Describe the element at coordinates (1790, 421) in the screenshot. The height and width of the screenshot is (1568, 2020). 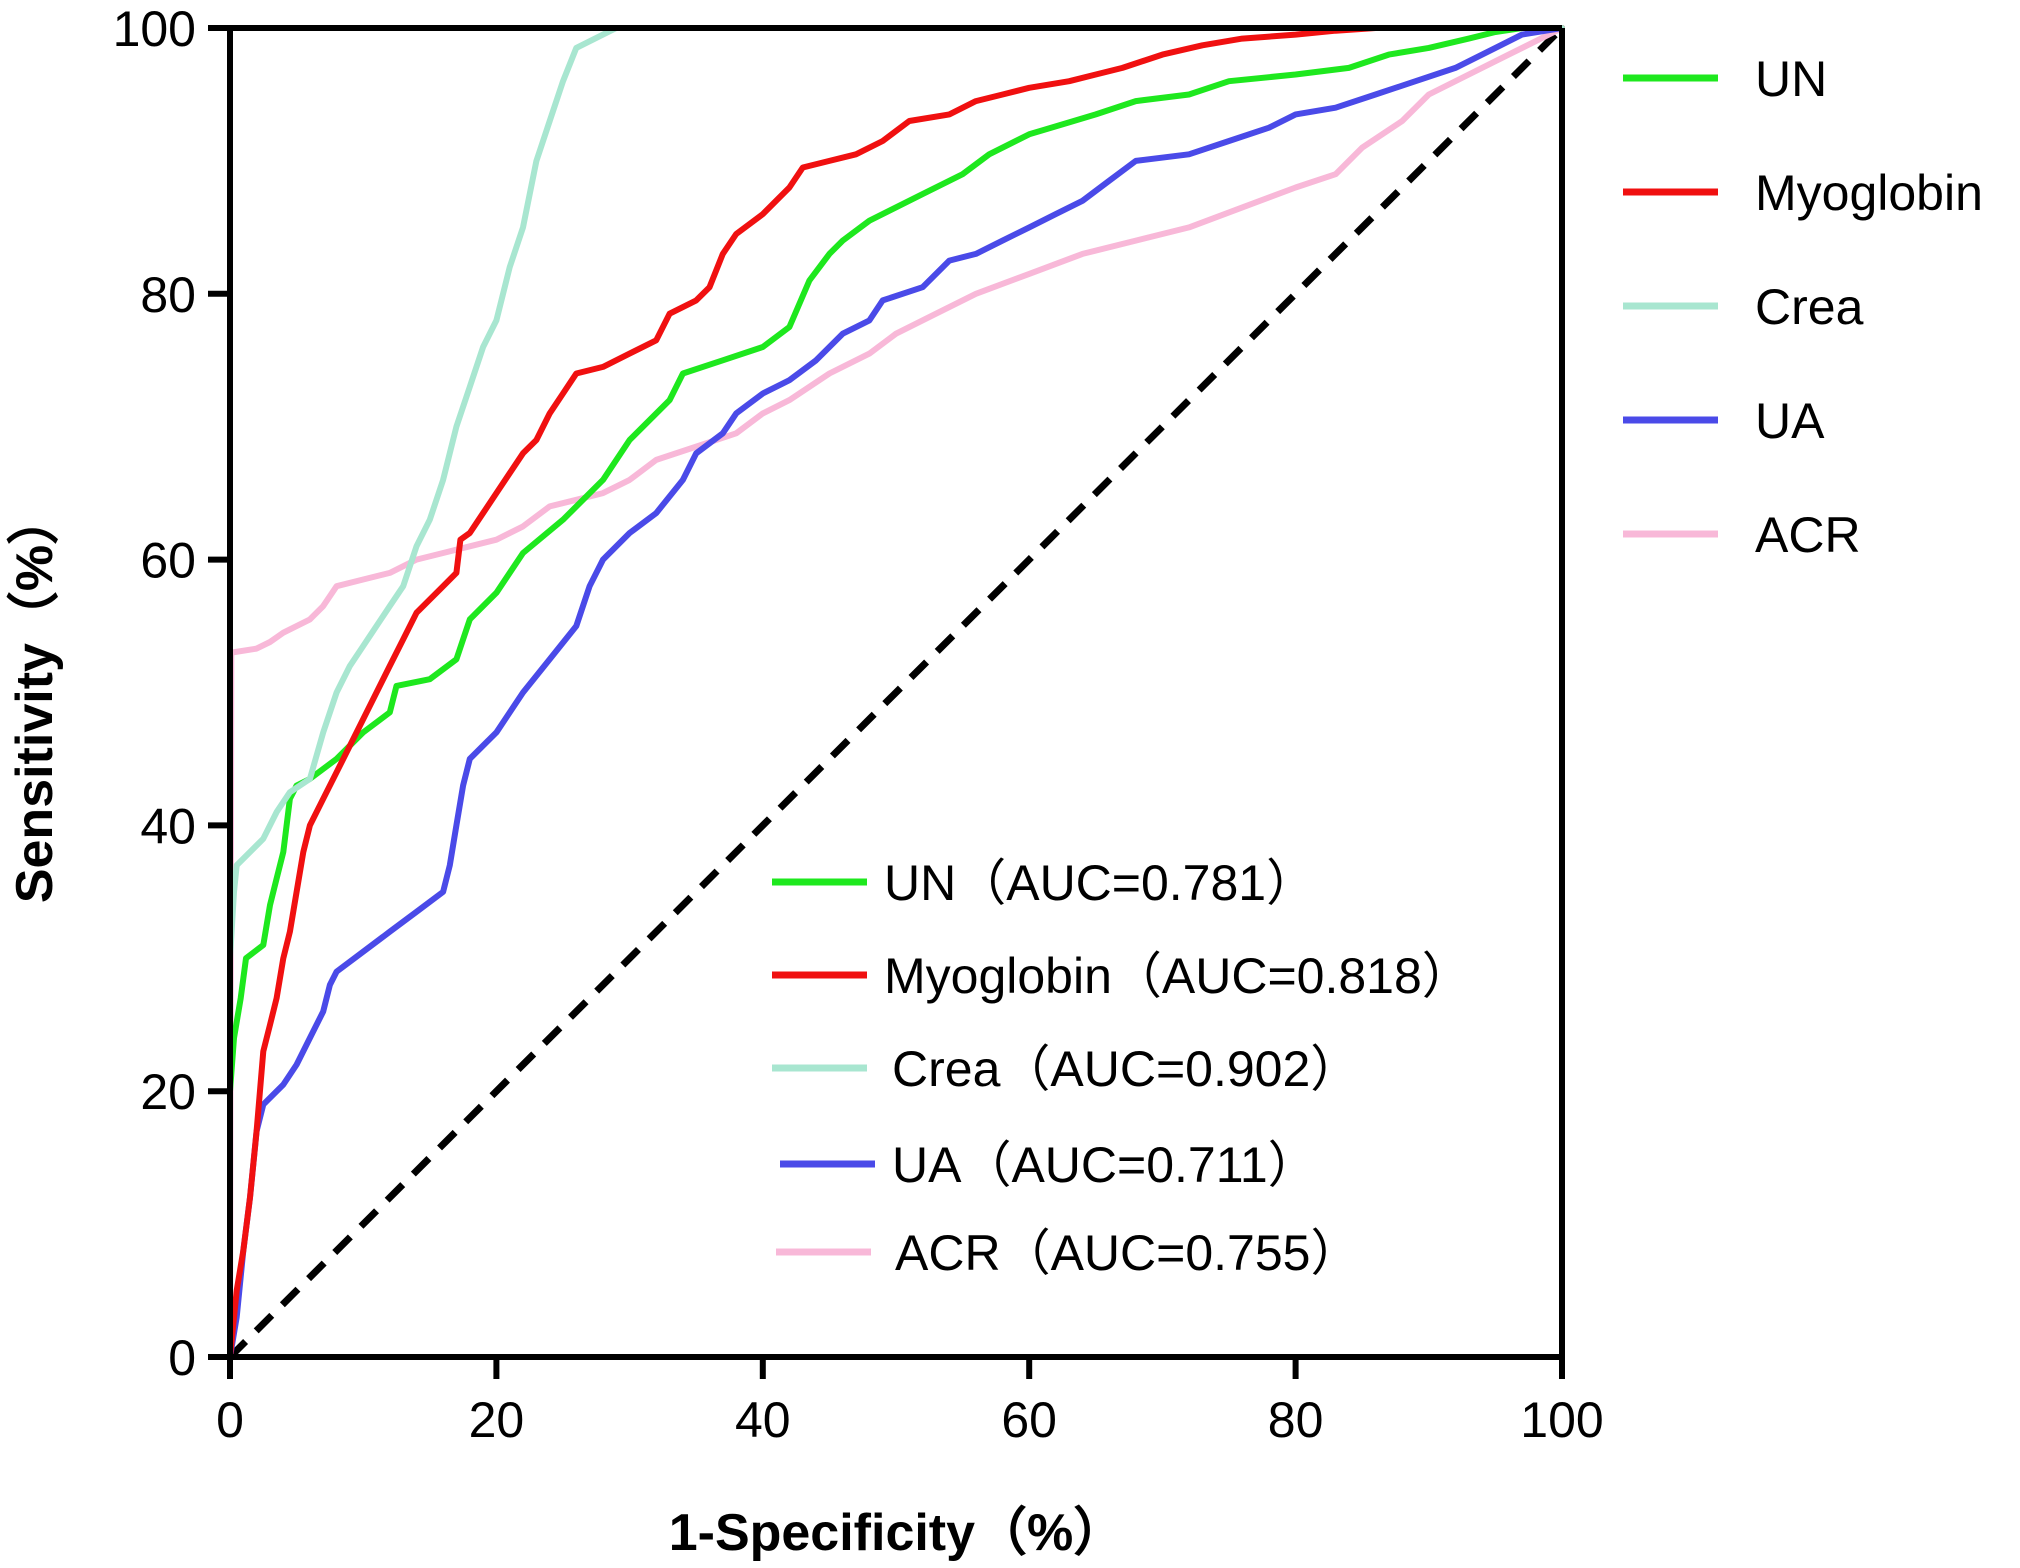
I see `legend-label-ua: UA` at that location.